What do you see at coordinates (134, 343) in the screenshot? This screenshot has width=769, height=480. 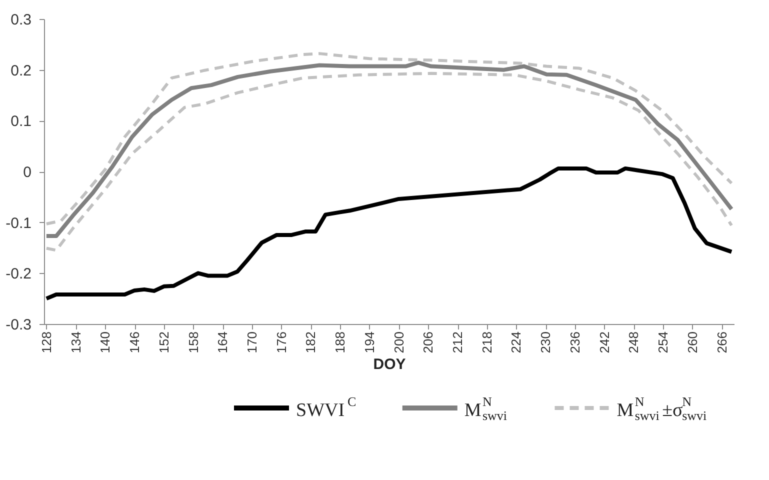 I see `x-tick-label: 146` at bounding box center [134, 343].